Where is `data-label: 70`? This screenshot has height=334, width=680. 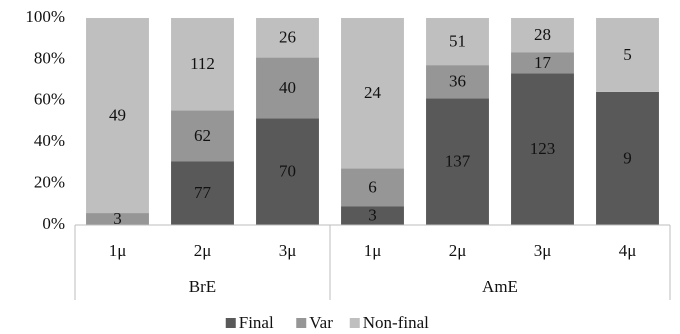 data-label: 70 is located at coordinates (287, 171).